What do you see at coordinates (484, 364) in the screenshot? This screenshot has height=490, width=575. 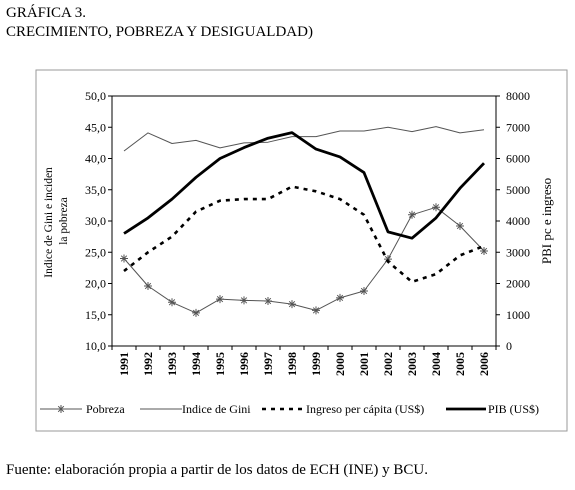 I see `x-tick-label: 2006` at bounding box center [484, 364].